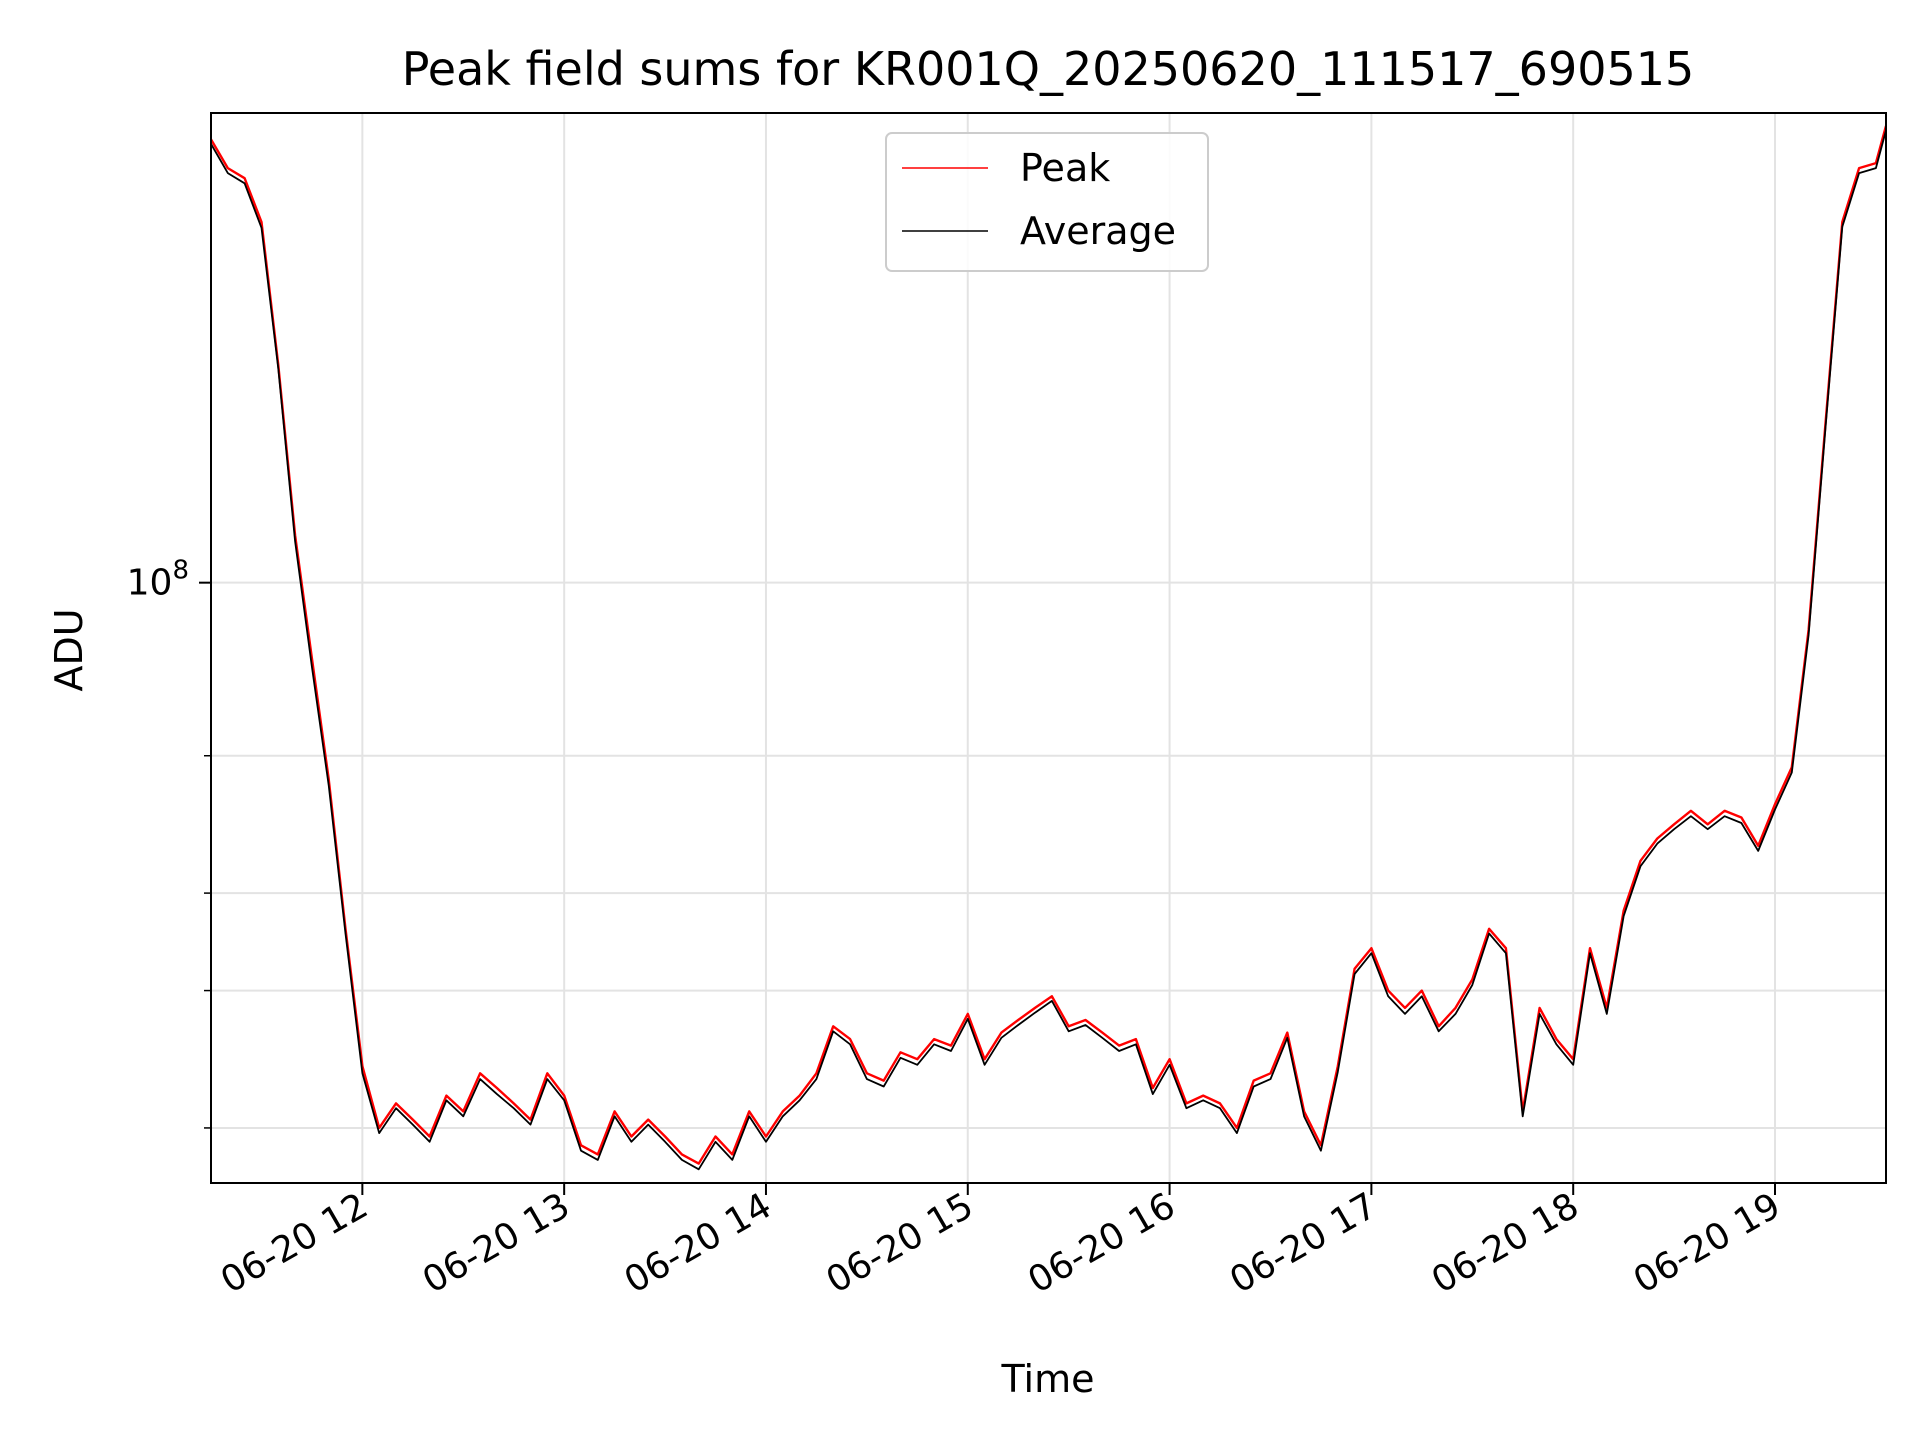 This screenshot has height=1440, width=1920. What do you see at coordinates (900, 1243) in the screenshot?
I see `x-tick-label: 06-20 15` at bounding box center [900, 1243].